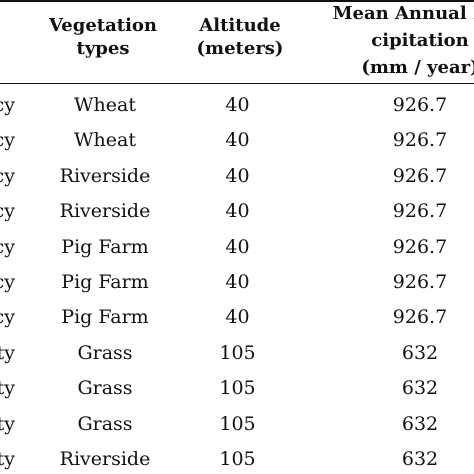  Describe the element at coordinates (103, 37) in the screenshot. I see `header-vegetation-types: Vegetation types` at that location.